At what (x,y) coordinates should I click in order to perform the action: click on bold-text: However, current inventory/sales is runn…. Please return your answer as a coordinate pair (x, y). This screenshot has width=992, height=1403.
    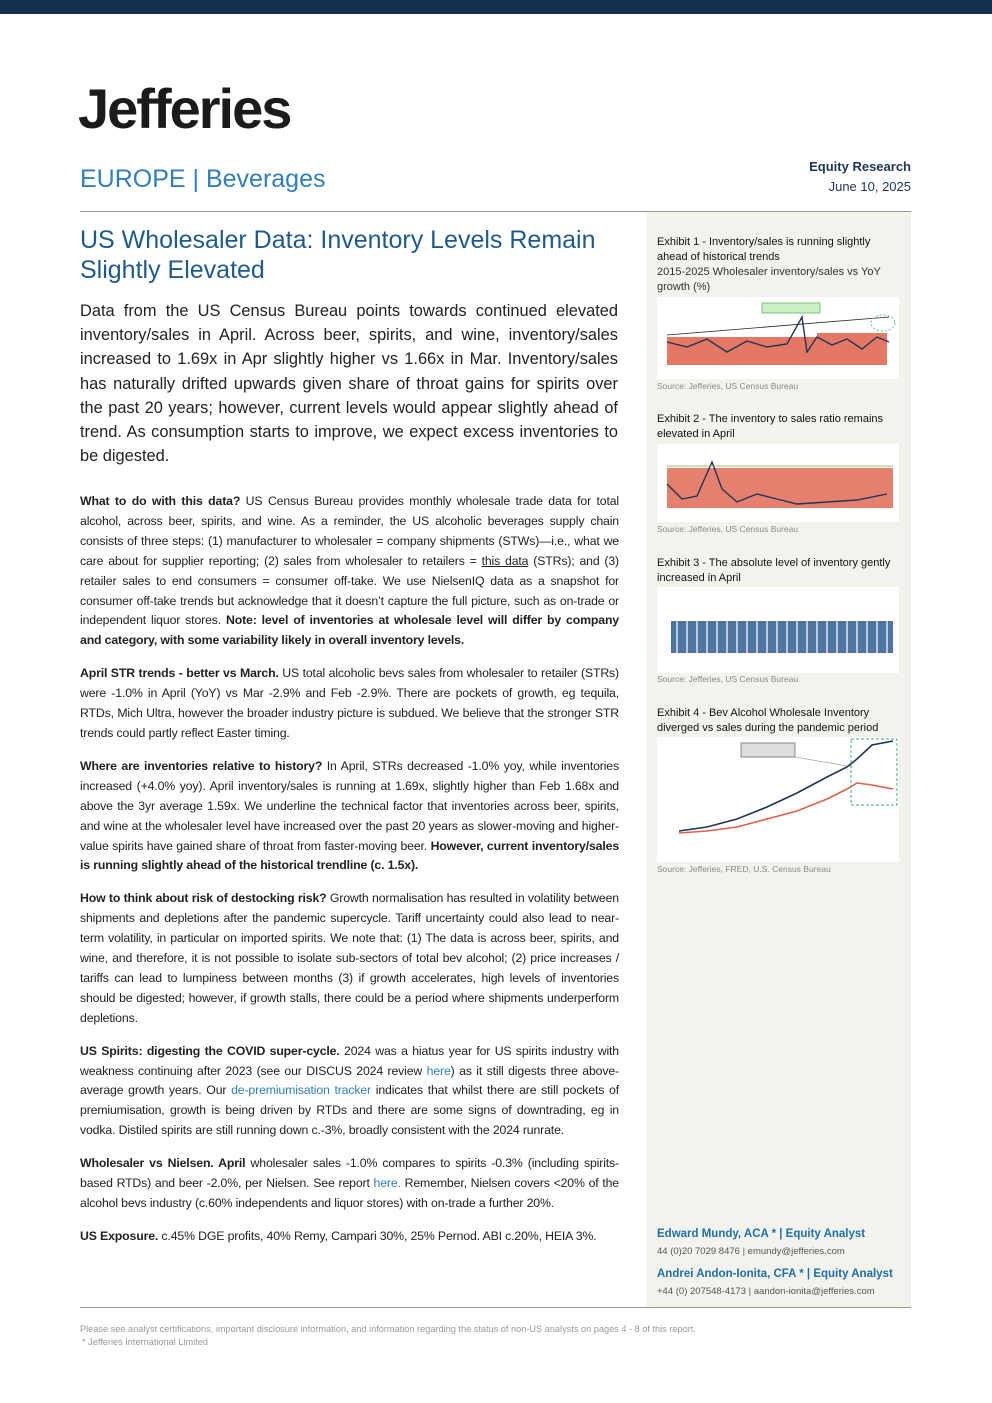
    Looking at the image, I should click on (350, 855).